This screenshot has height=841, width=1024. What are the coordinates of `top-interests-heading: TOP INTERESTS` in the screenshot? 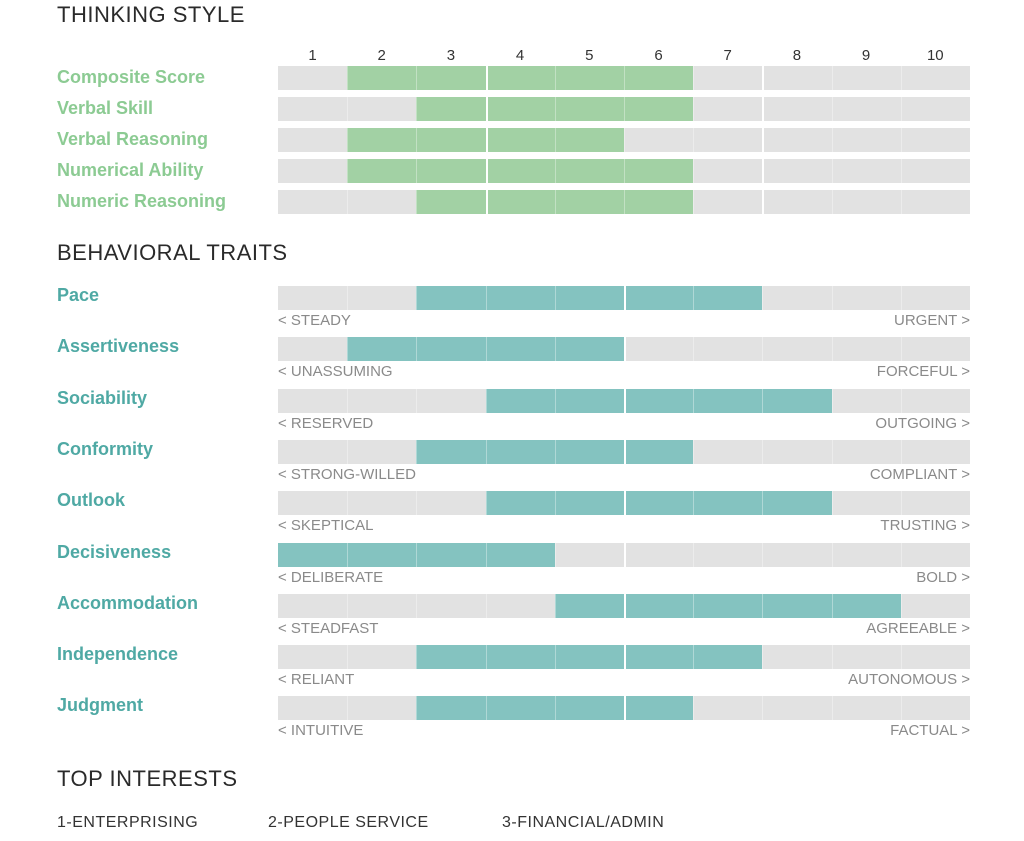 It's located at (147, 778).